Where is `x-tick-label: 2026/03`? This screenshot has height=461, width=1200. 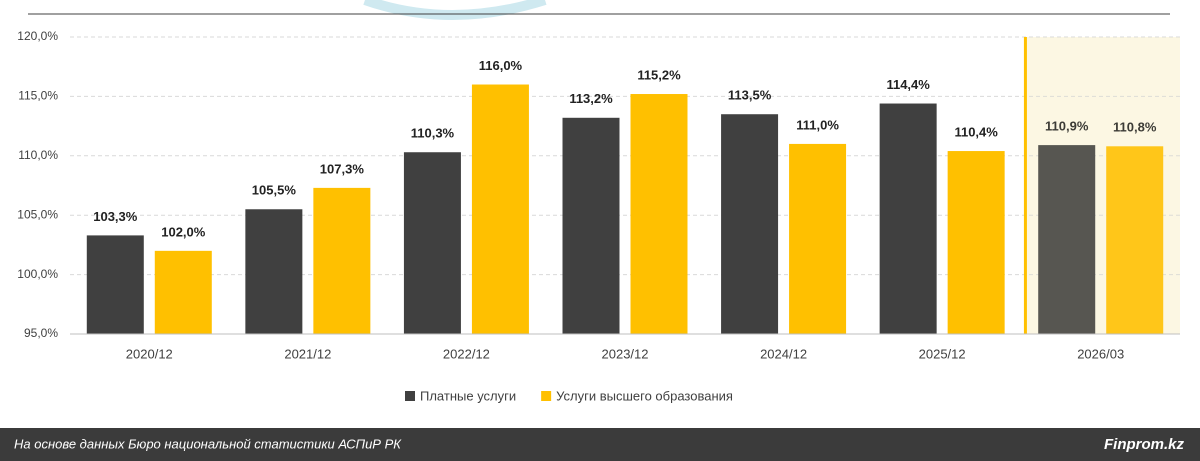 x-tick-label: 2026/03 is located at coordinates (1100, 353).